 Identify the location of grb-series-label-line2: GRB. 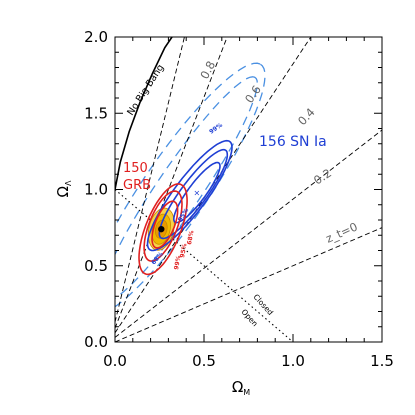
(137, 185).